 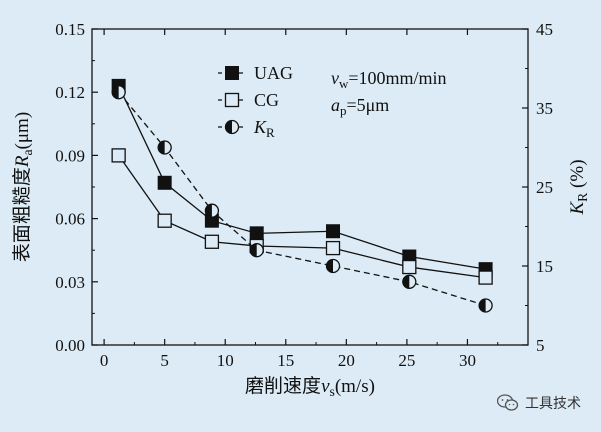 I want to click on x-axis-title: 磨削速度vs(m/s), so click(x=310, y=387).